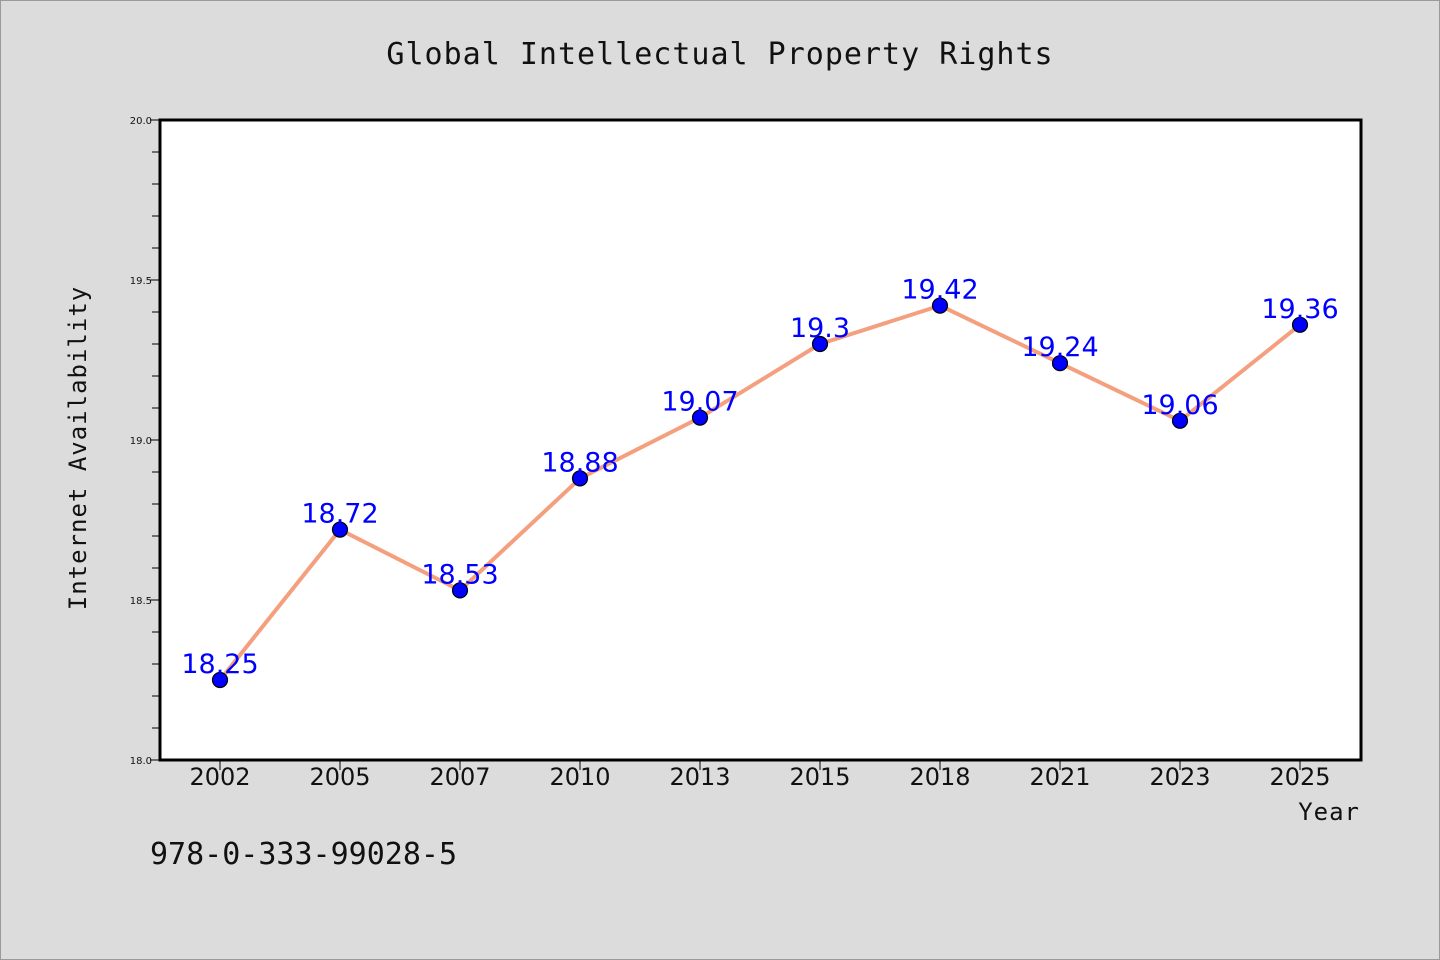 Image resolution: width=1440 pixels, height=960 pixels. I want to click on x-tick-label: 2005, so click(339, 777).